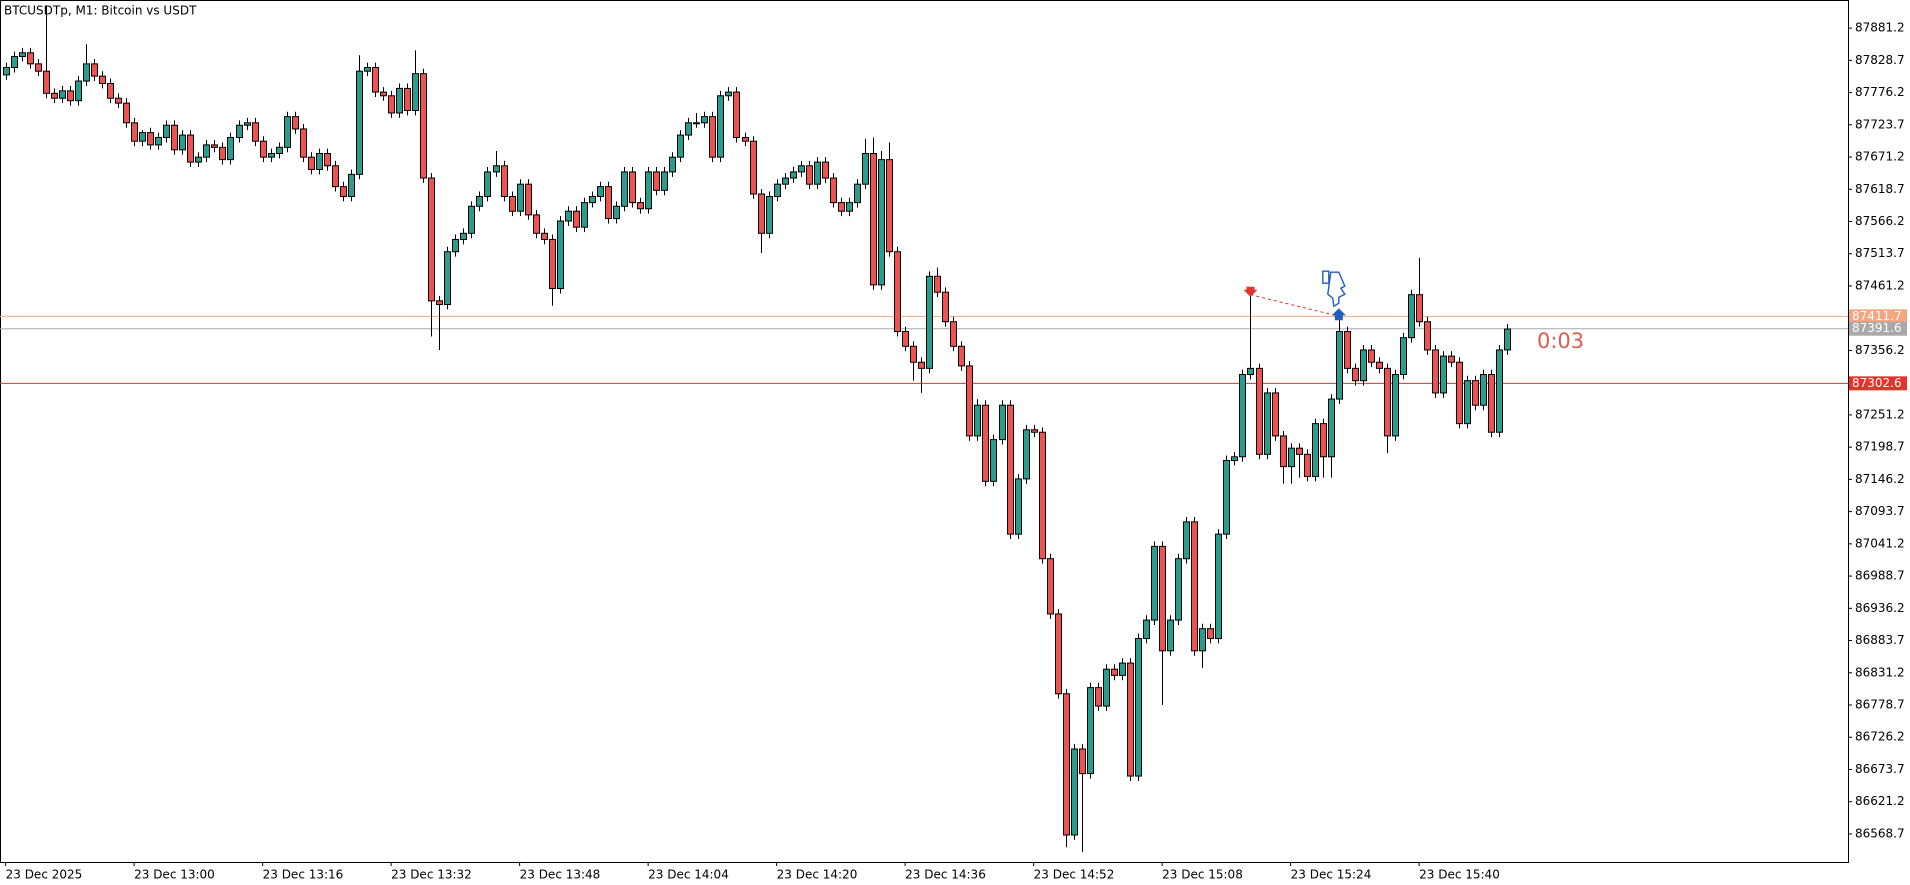 Image resolution: width=1910 pixels, height=885 pixels. I want to click on price-label: 87302.6, so click(1877, 383).